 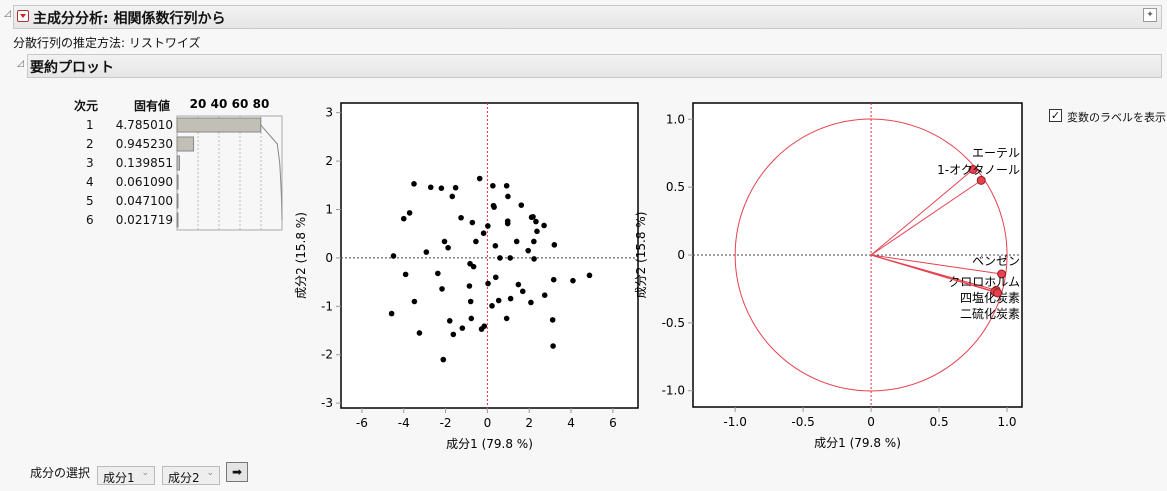 I want to click on dim-cell: 1, so click(x=90, y=125).